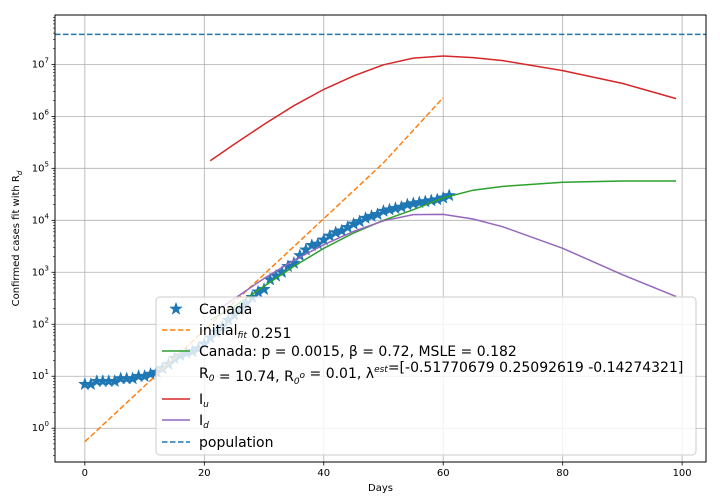  I want to click on initial_fit-legend-label: initialfit 0.251, so click(245, 332).